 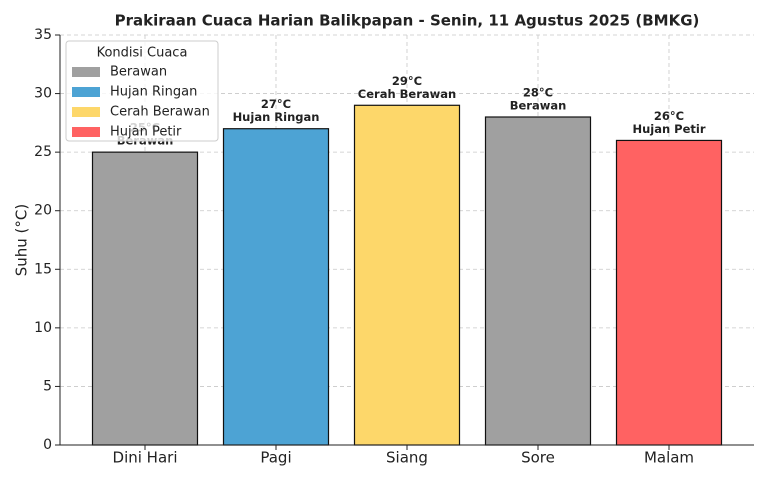 I want to click on value-label: 27°C, so click(x=276, y=104).